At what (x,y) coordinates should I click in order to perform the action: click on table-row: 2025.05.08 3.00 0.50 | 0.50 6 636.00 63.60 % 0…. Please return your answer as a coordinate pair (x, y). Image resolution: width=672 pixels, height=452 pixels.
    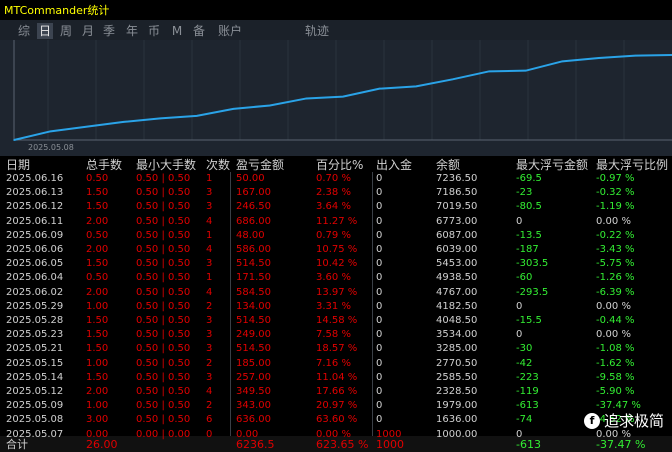
    Looking at the image, I should click on (336, 419).